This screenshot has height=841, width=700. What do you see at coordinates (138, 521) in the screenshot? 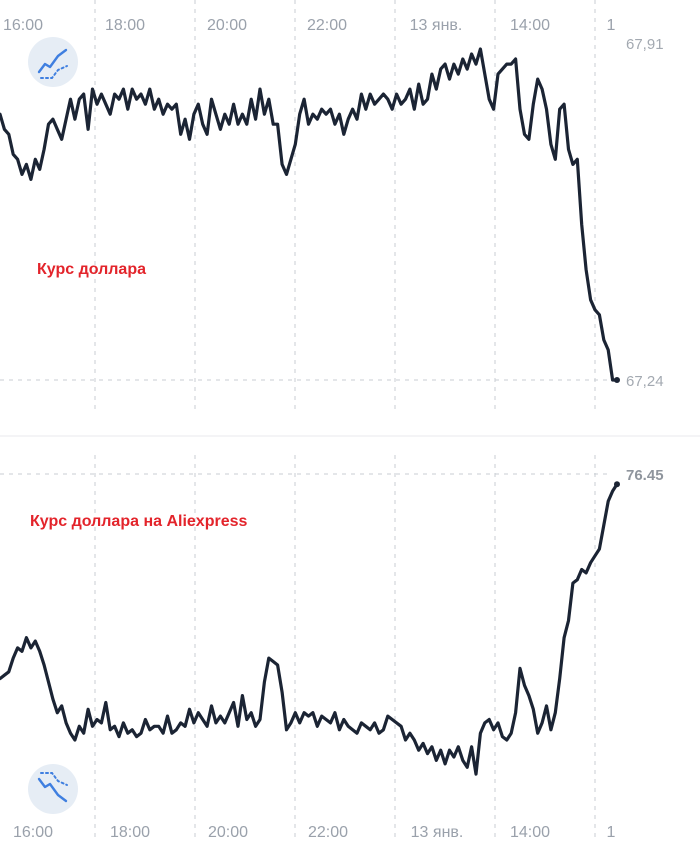
I see `annotation-text: Курс доллара на Aliexpress` at bounding box center [138, 521].